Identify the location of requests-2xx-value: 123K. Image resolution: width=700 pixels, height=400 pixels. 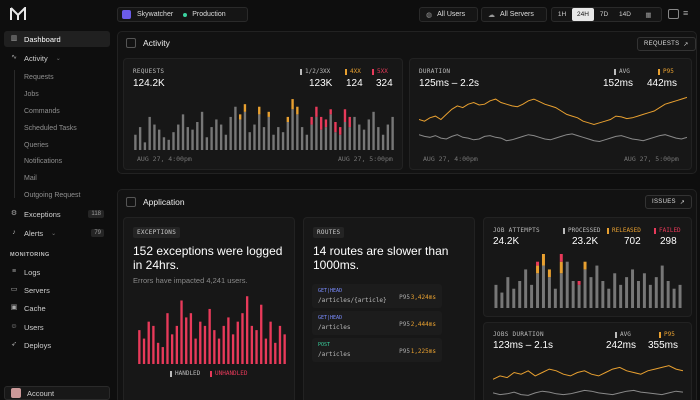
(321, 83).